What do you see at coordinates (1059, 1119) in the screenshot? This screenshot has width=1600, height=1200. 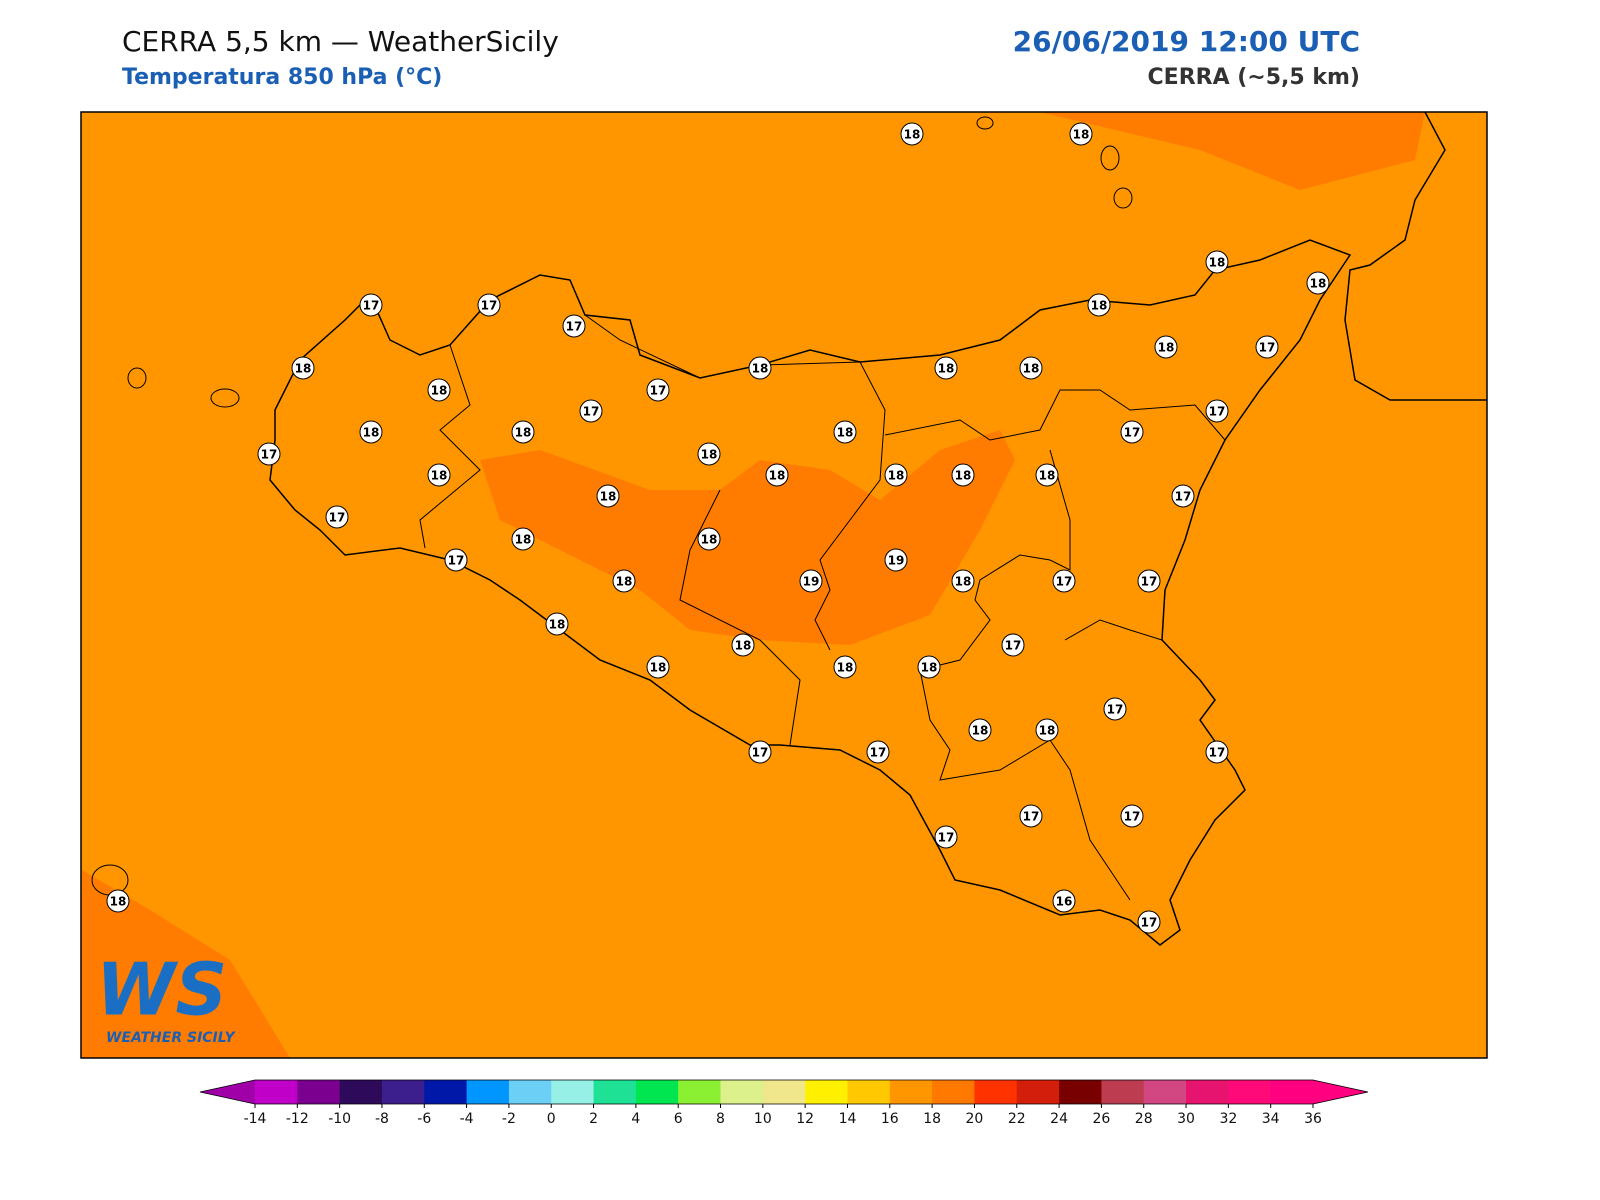 I see `colorbar-tick-label: 24` at bounding box center [1059, 1119].